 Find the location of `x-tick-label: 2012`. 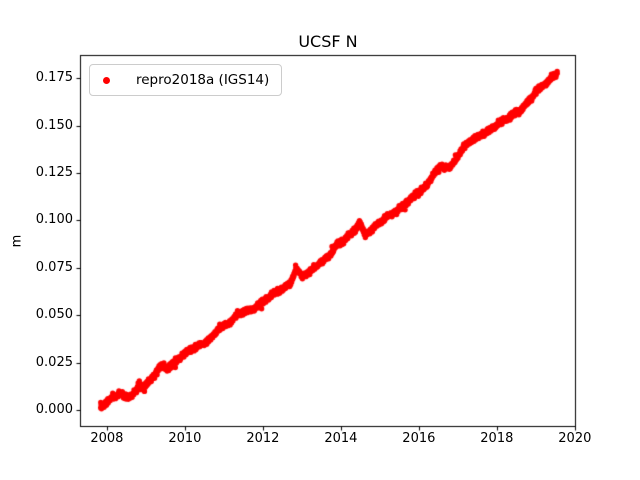

x-tick-label: 2012 is located at coordinates (263, 438).